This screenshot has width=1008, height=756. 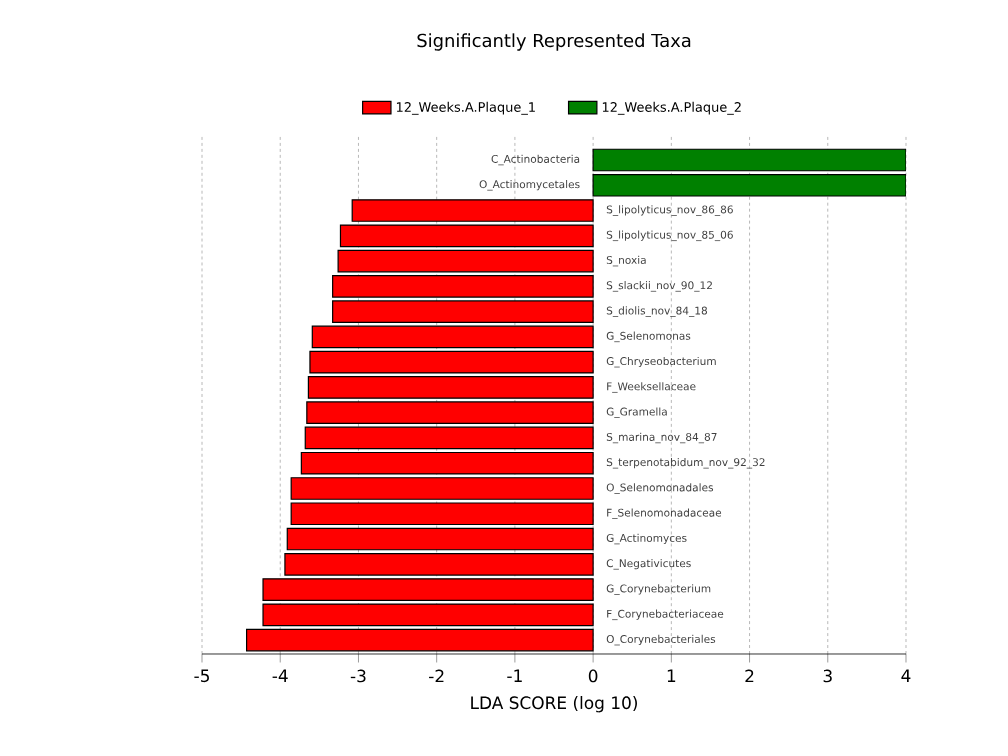 What do you see at coordinates (671, 675) in the screenshot?
I see `x-tick-label: 1` at bounding box center [671, 675].